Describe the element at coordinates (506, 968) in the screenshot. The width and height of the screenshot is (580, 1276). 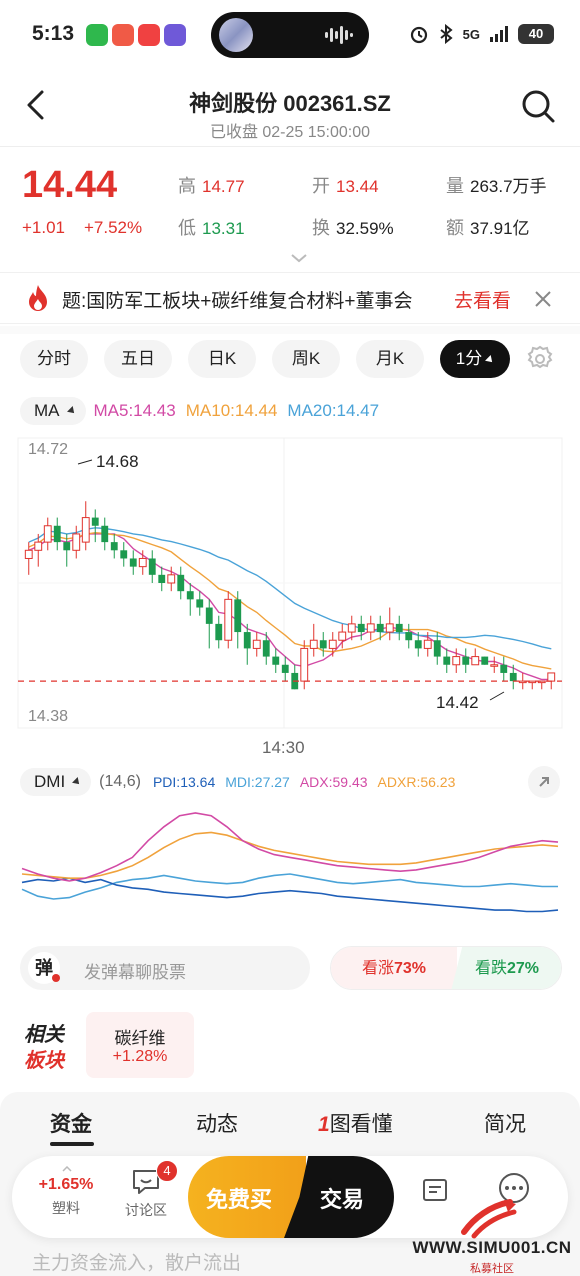
I see `bearish-button: 看跌27%` at that location.